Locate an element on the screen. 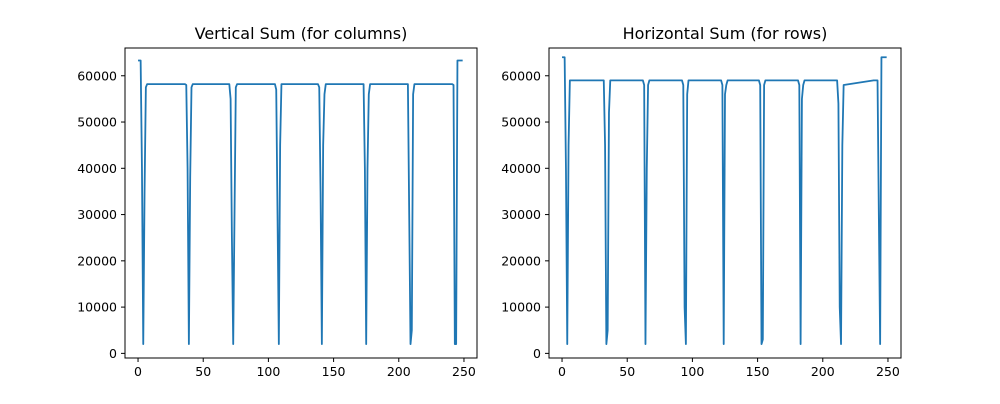 Image resolution: width=1000 pixels, height=404 pixels. chart-title: Vertical Sum (for columns) is located at coordinates (301, 33).